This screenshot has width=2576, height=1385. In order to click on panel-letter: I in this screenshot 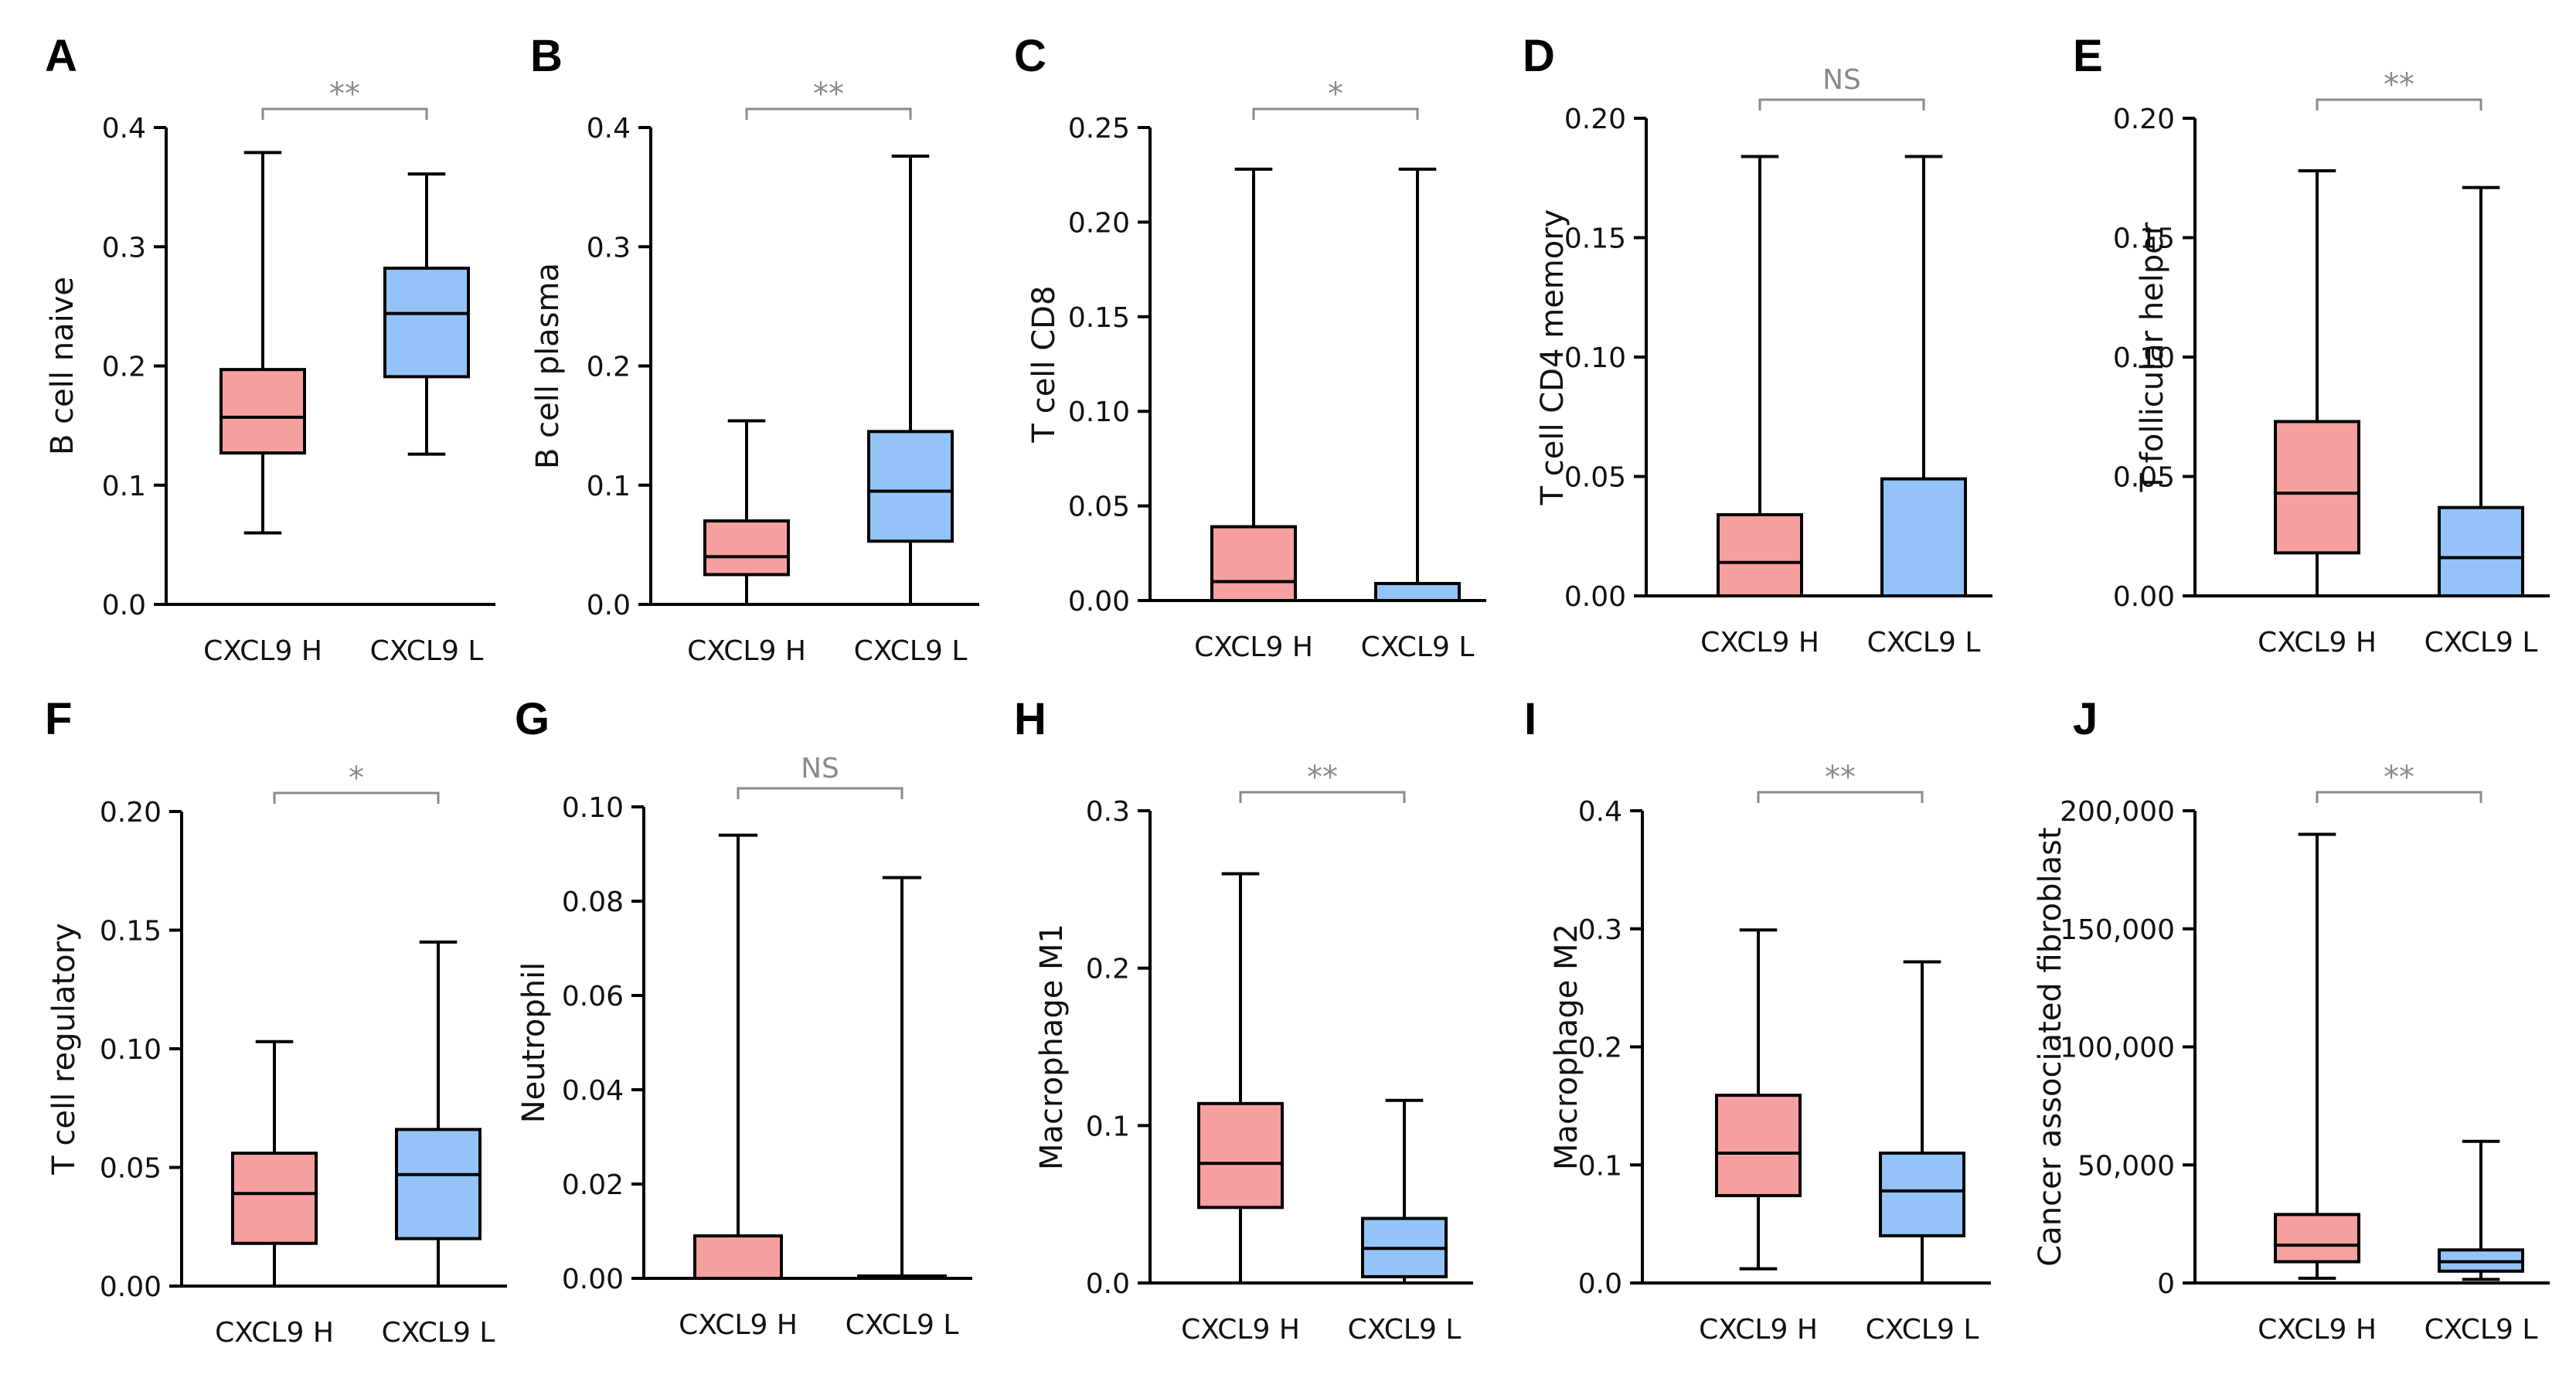, I will do `click(1530, 719)`.